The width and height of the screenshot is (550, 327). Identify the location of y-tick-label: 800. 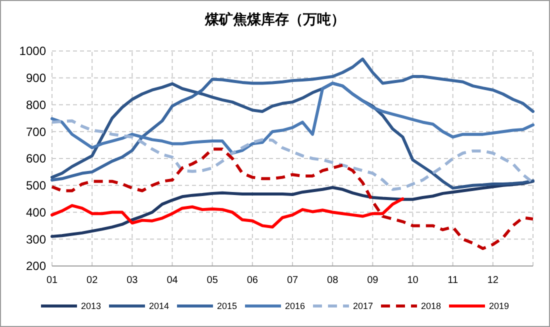
(36, 105).